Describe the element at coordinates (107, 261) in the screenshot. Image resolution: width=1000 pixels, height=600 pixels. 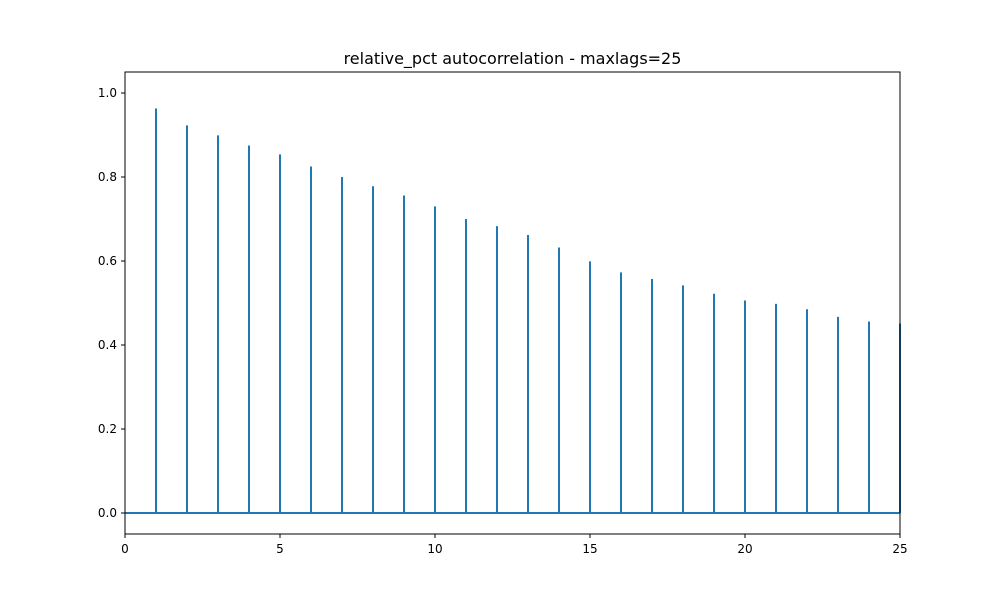
I see `y-tick-label: 0.6` at that location.